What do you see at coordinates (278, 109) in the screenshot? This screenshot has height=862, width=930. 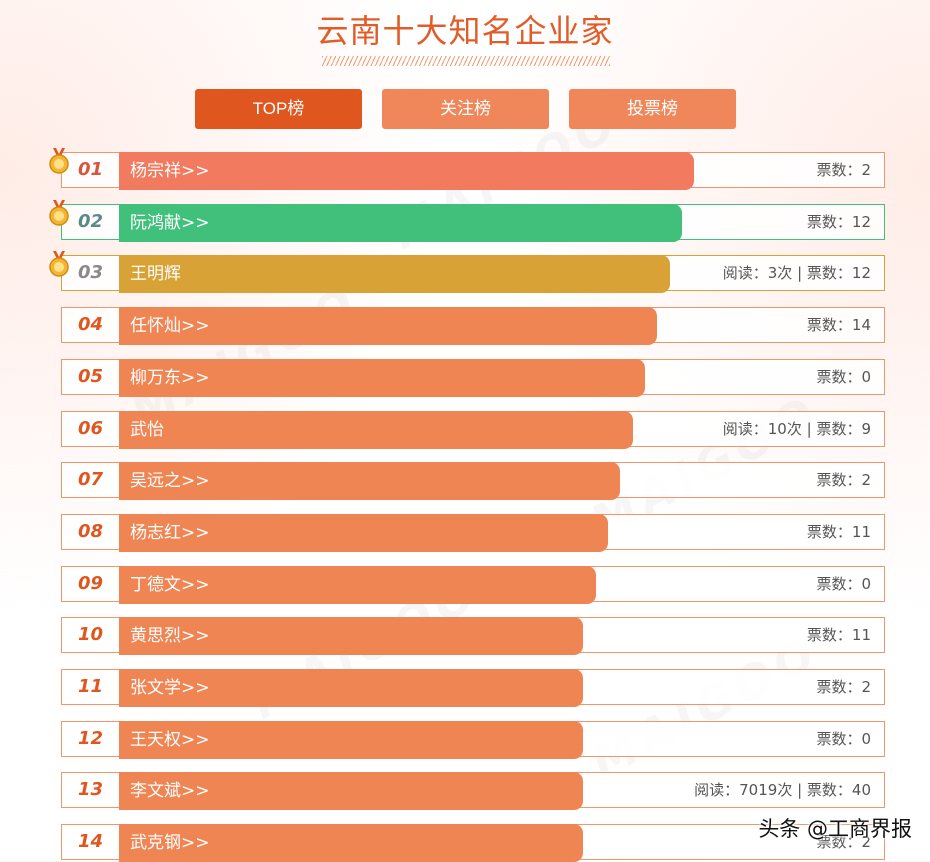 I see `tab-top: TOP榜` at bounding box center [278, 109].